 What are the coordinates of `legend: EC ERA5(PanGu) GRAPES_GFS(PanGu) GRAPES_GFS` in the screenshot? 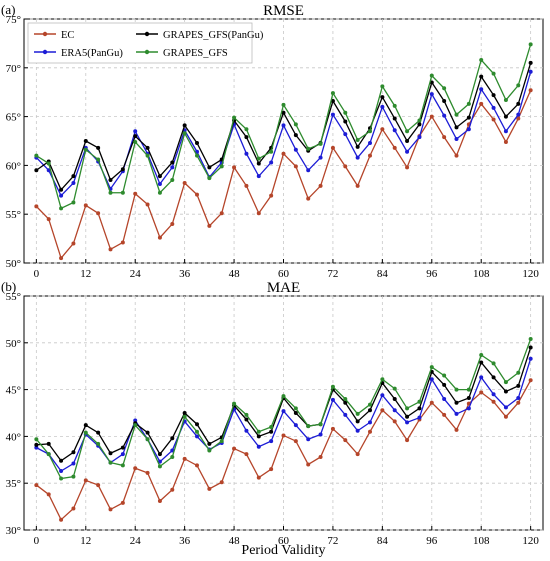 It's located at (145, 43).